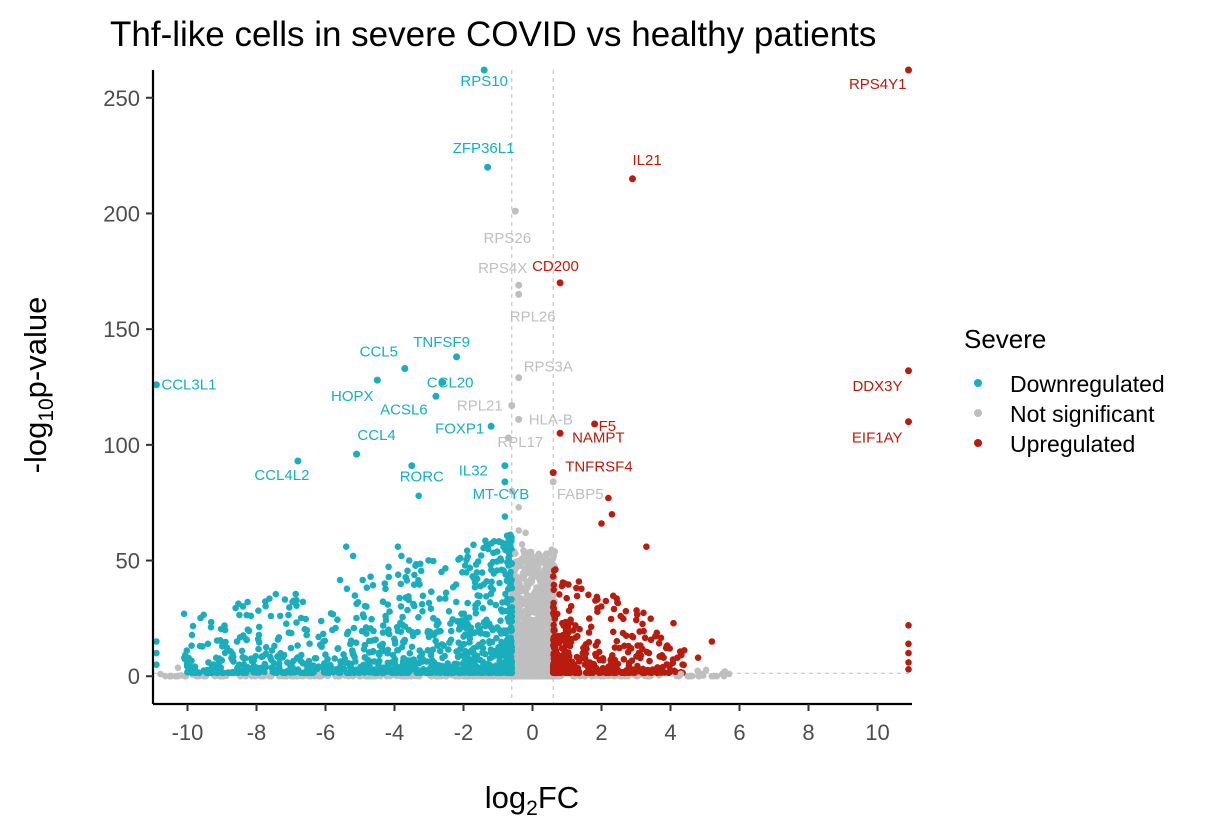 This screenshot has height=837, width=1225. What do you see at coordinates (441, 342) in the screenshot?
I see `gene-label-tnfsf9: TNFSF9` at bounding box center [441, 342].